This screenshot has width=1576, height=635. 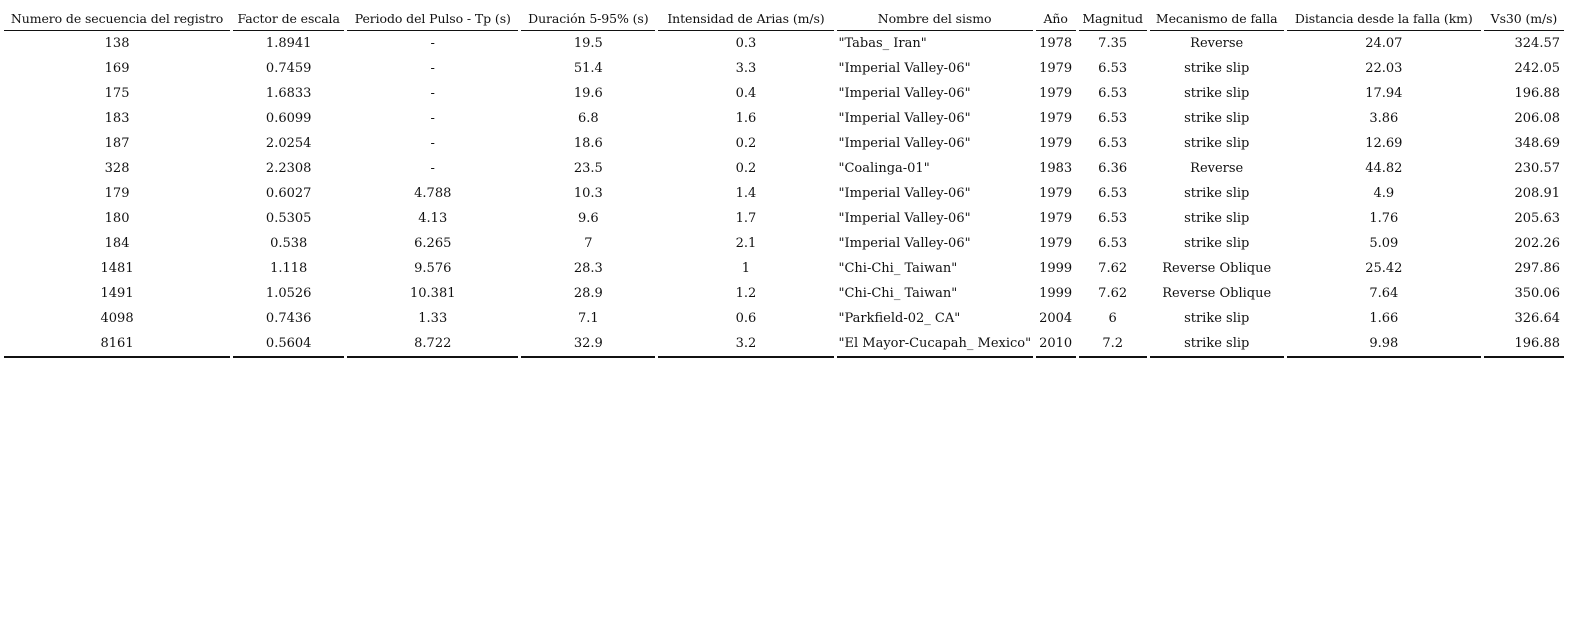 What do you see at coordinates (288, 93) in the screenshot?
I see `cell-scale-factor: 1.6833` at bounding box center [288, 93].